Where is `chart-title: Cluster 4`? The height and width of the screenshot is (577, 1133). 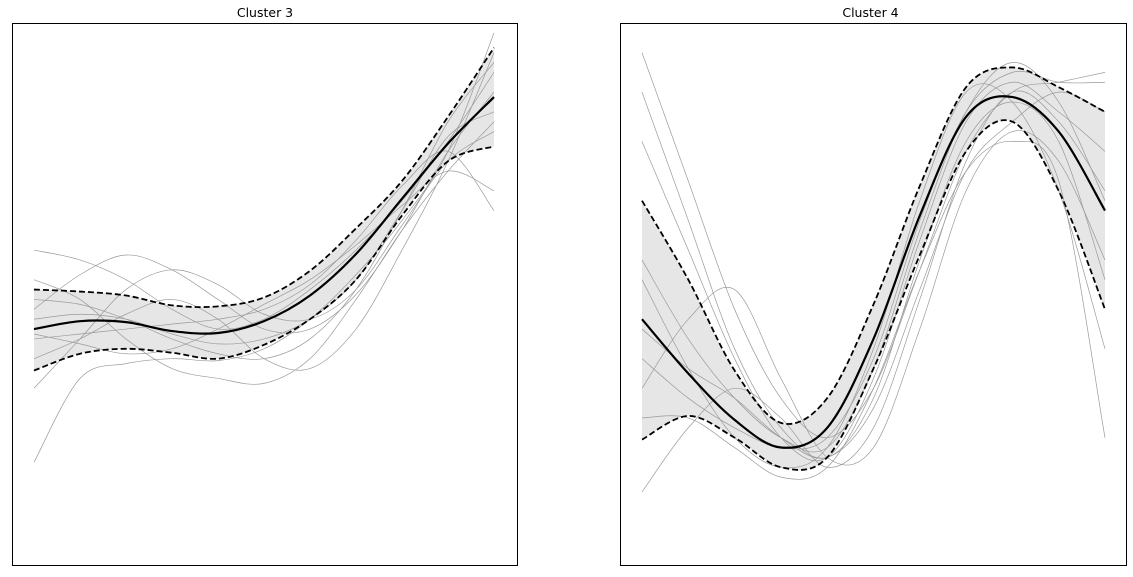 chart-title: Cluster 4 is located at coordinates (870, 12).